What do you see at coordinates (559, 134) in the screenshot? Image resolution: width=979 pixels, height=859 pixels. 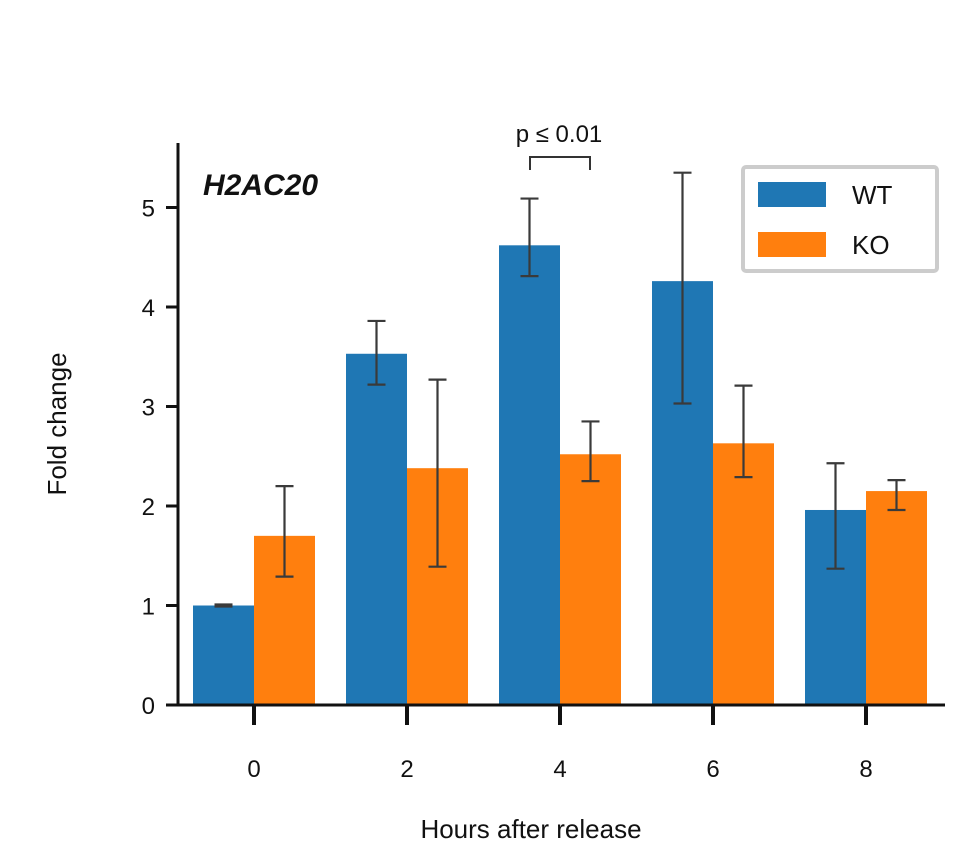 I see `p-value-label: p ≤ 0.01` at bounding box center [559, 134].